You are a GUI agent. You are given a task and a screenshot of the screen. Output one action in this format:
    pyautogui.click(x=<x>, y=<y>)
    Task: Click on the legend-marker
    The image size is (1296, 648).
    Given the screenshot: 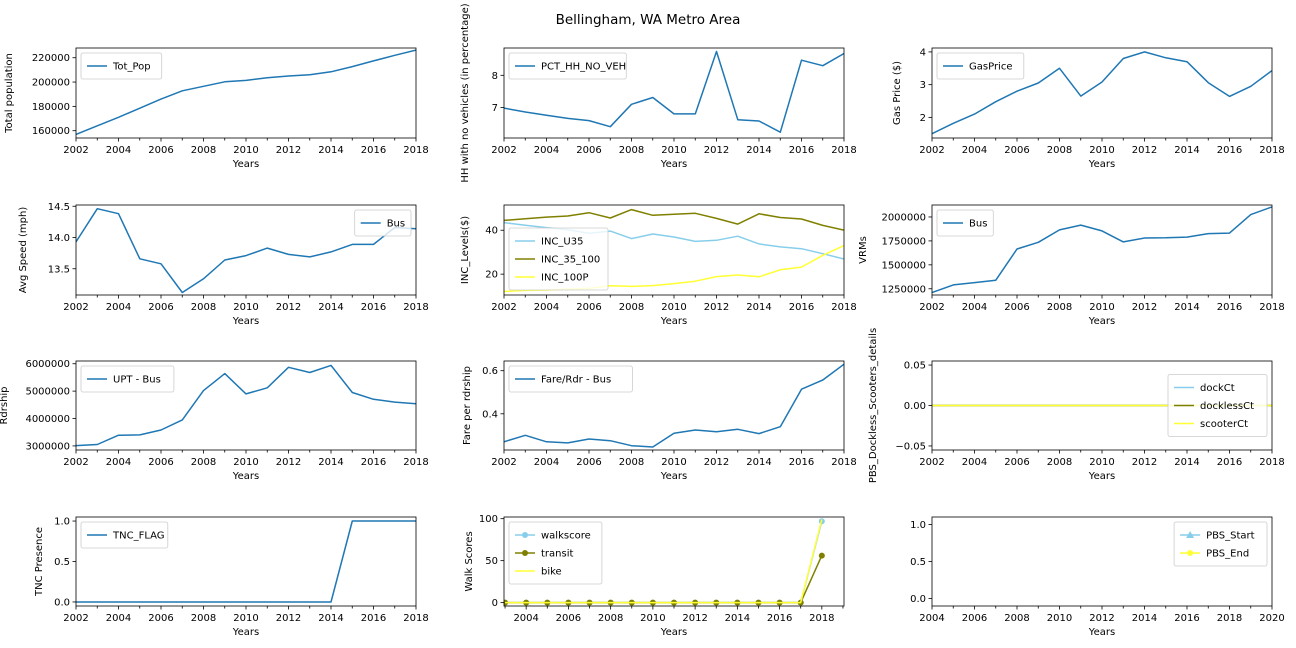 What is the action you would take?
    pyautogui.click(x=1190, y=553)
    